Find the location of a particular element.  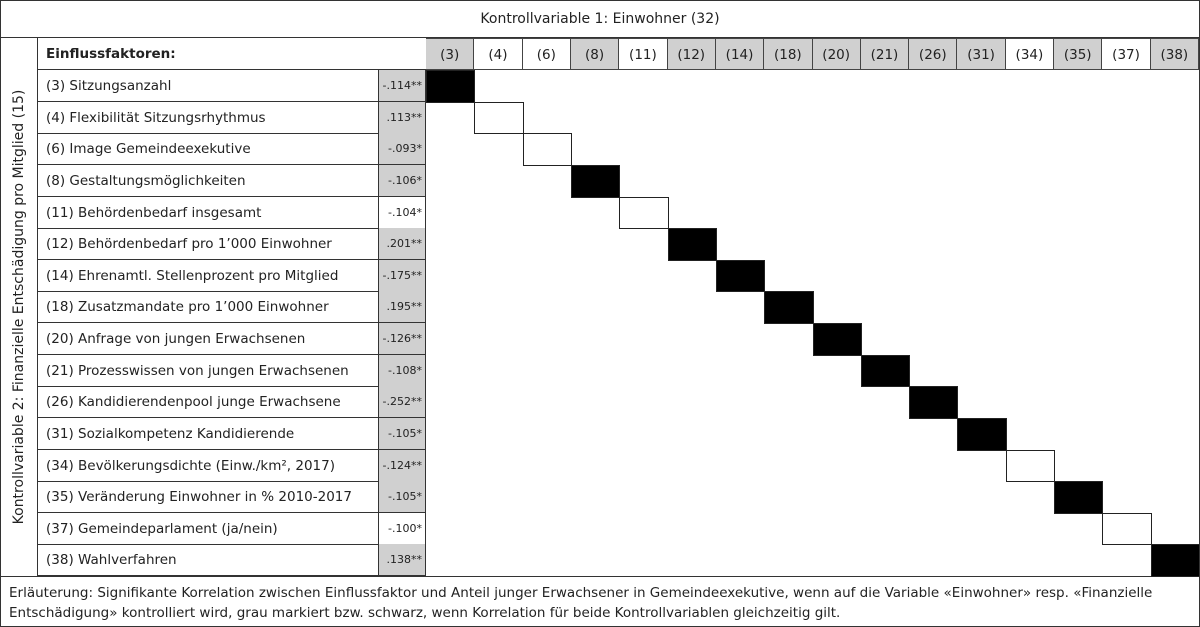

column-header: (11) is located at coordinates (643, 54).